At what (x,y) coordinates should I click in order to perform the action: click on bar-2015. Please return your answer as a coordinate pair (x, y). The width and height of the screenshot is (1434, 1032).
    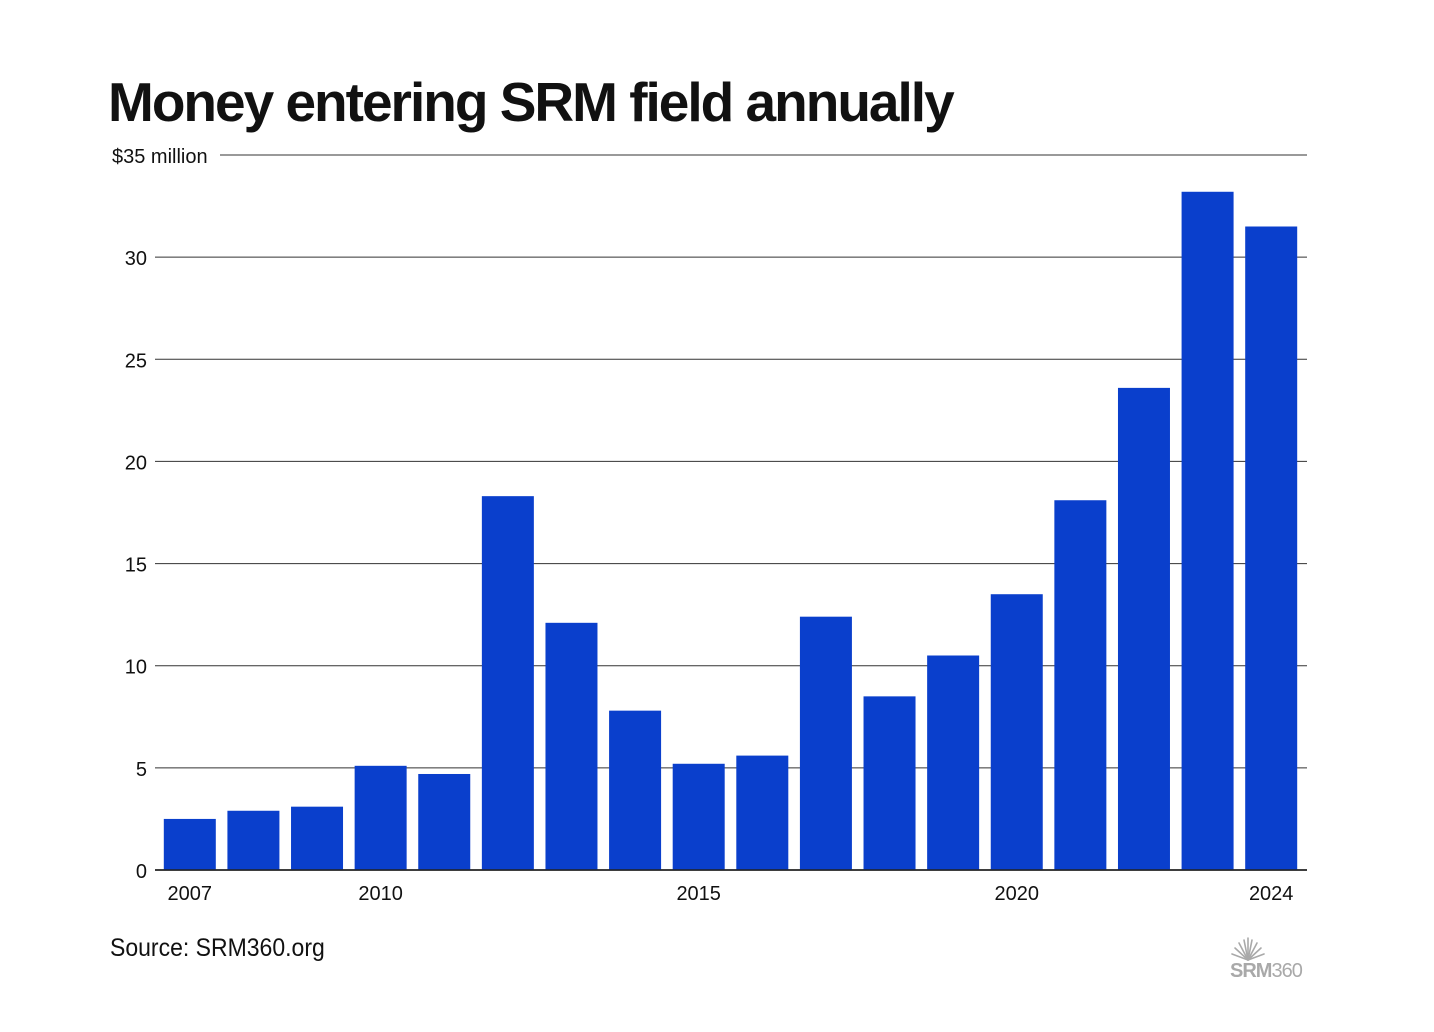
    Looking at the image, I should click on (698, 816).